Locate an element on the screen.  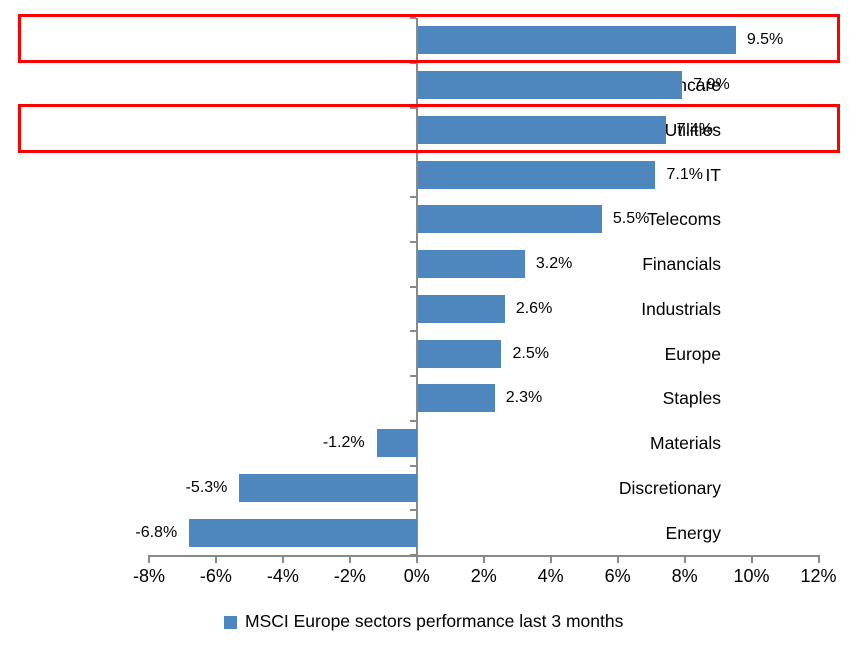
x-tick-label: 8% is located at coordinates (684, 576).